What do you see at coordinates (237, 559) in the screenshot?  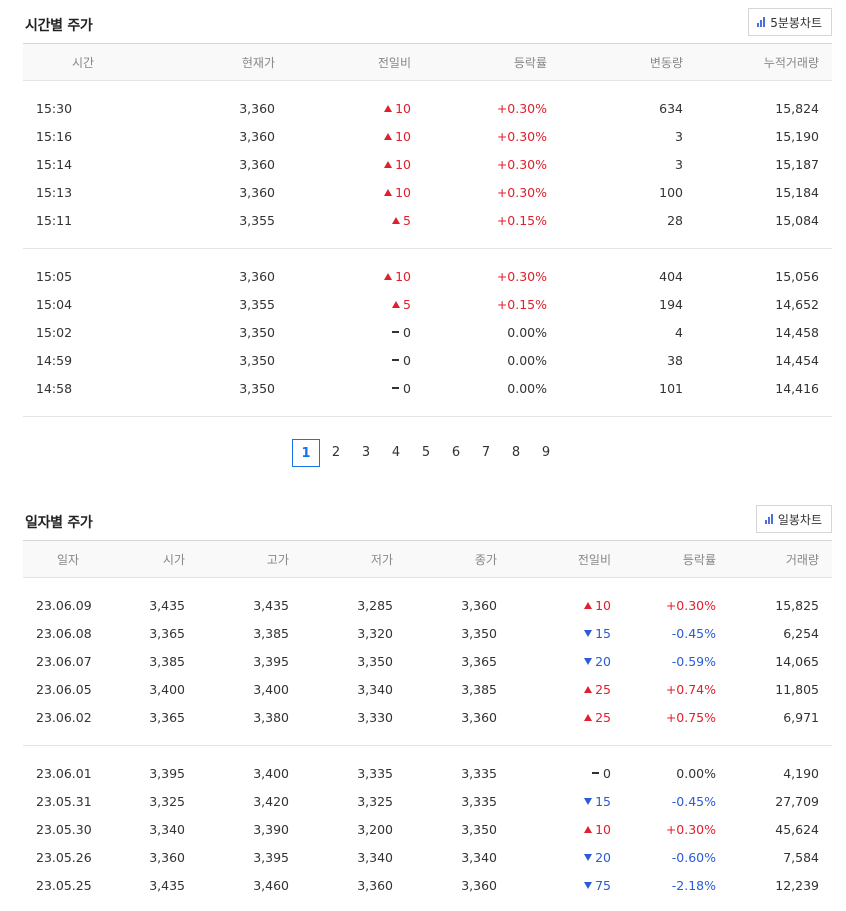 I see `header-high: 고가` at bounding box center [237, 559].